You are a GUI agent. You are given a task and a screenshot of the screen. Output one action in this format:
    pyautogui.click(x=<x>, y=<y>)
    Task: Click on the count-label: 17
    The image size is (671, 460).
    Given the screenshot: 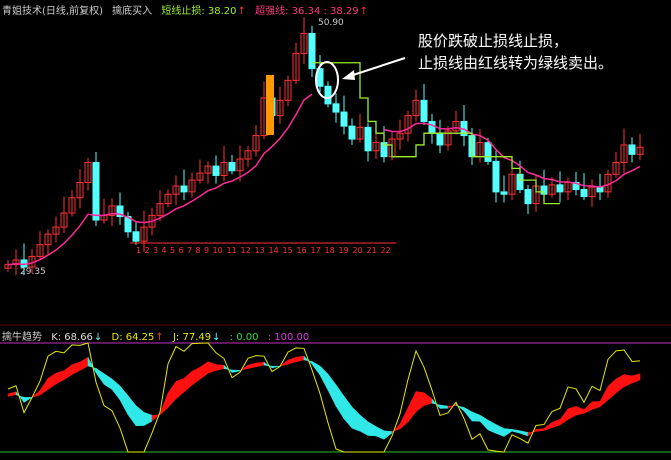 What is the action you would take?
    pyautogui.click(x=316, y=250)
    